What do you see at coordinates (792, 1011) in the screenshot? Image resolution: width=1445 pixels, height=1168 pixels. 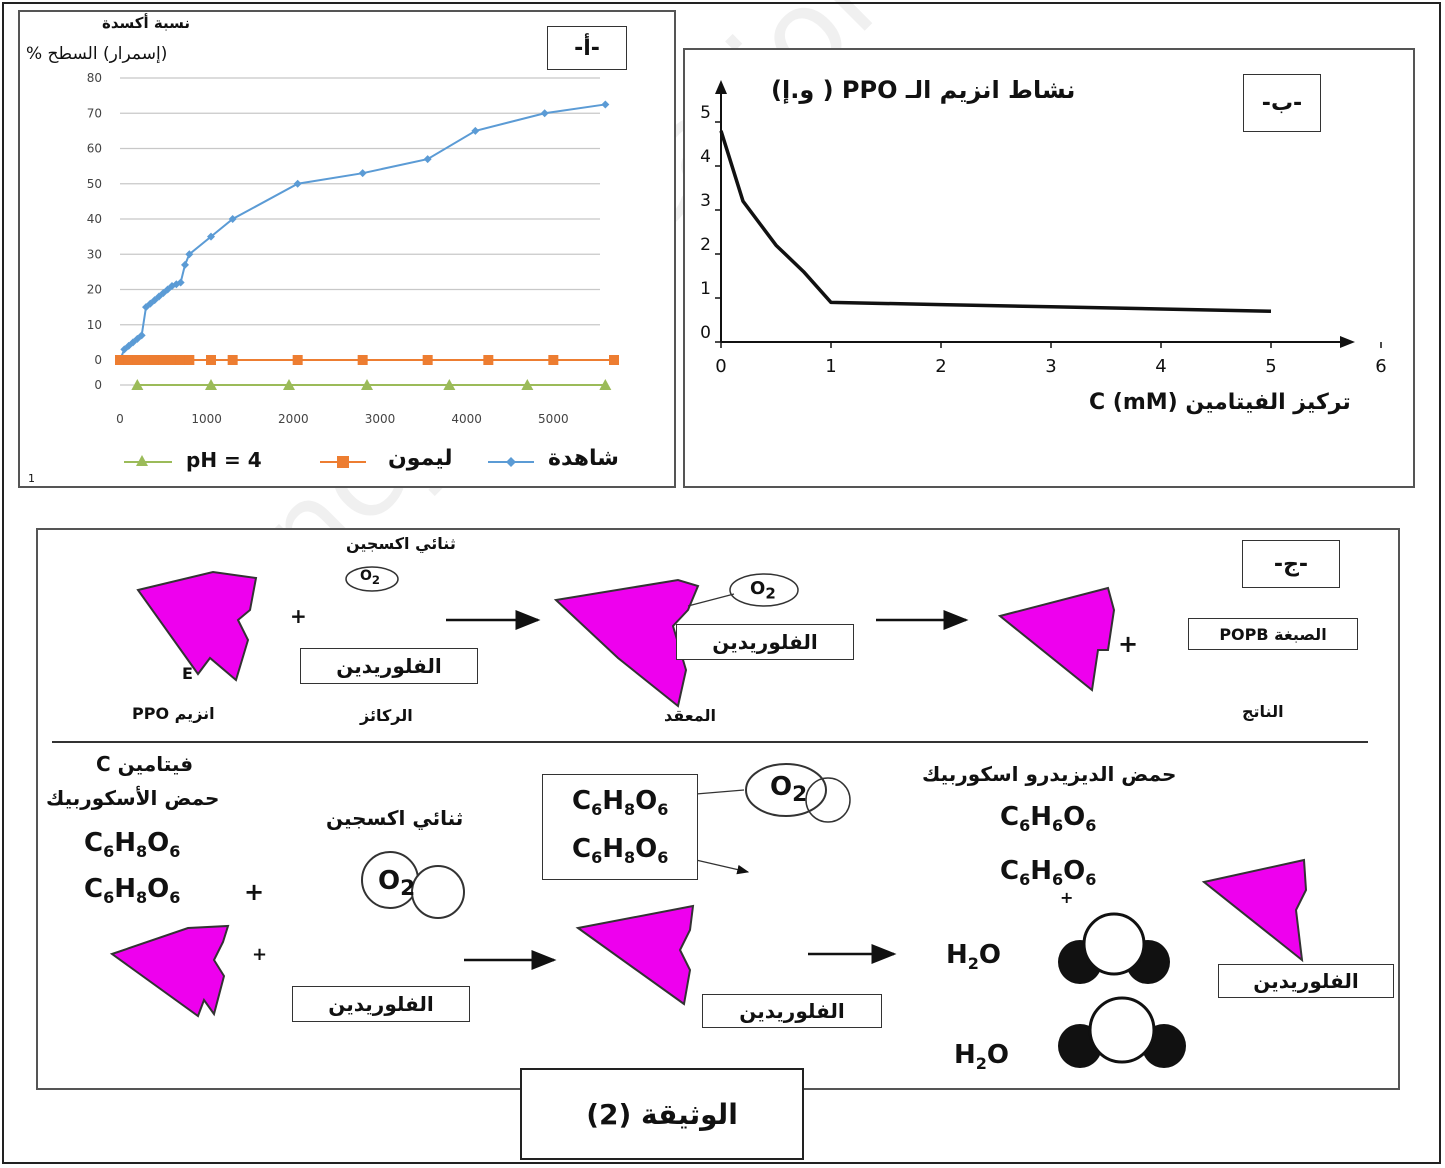 I see `bottom-complex-box: الفلوريدين` at bounding box center [792, 1011].